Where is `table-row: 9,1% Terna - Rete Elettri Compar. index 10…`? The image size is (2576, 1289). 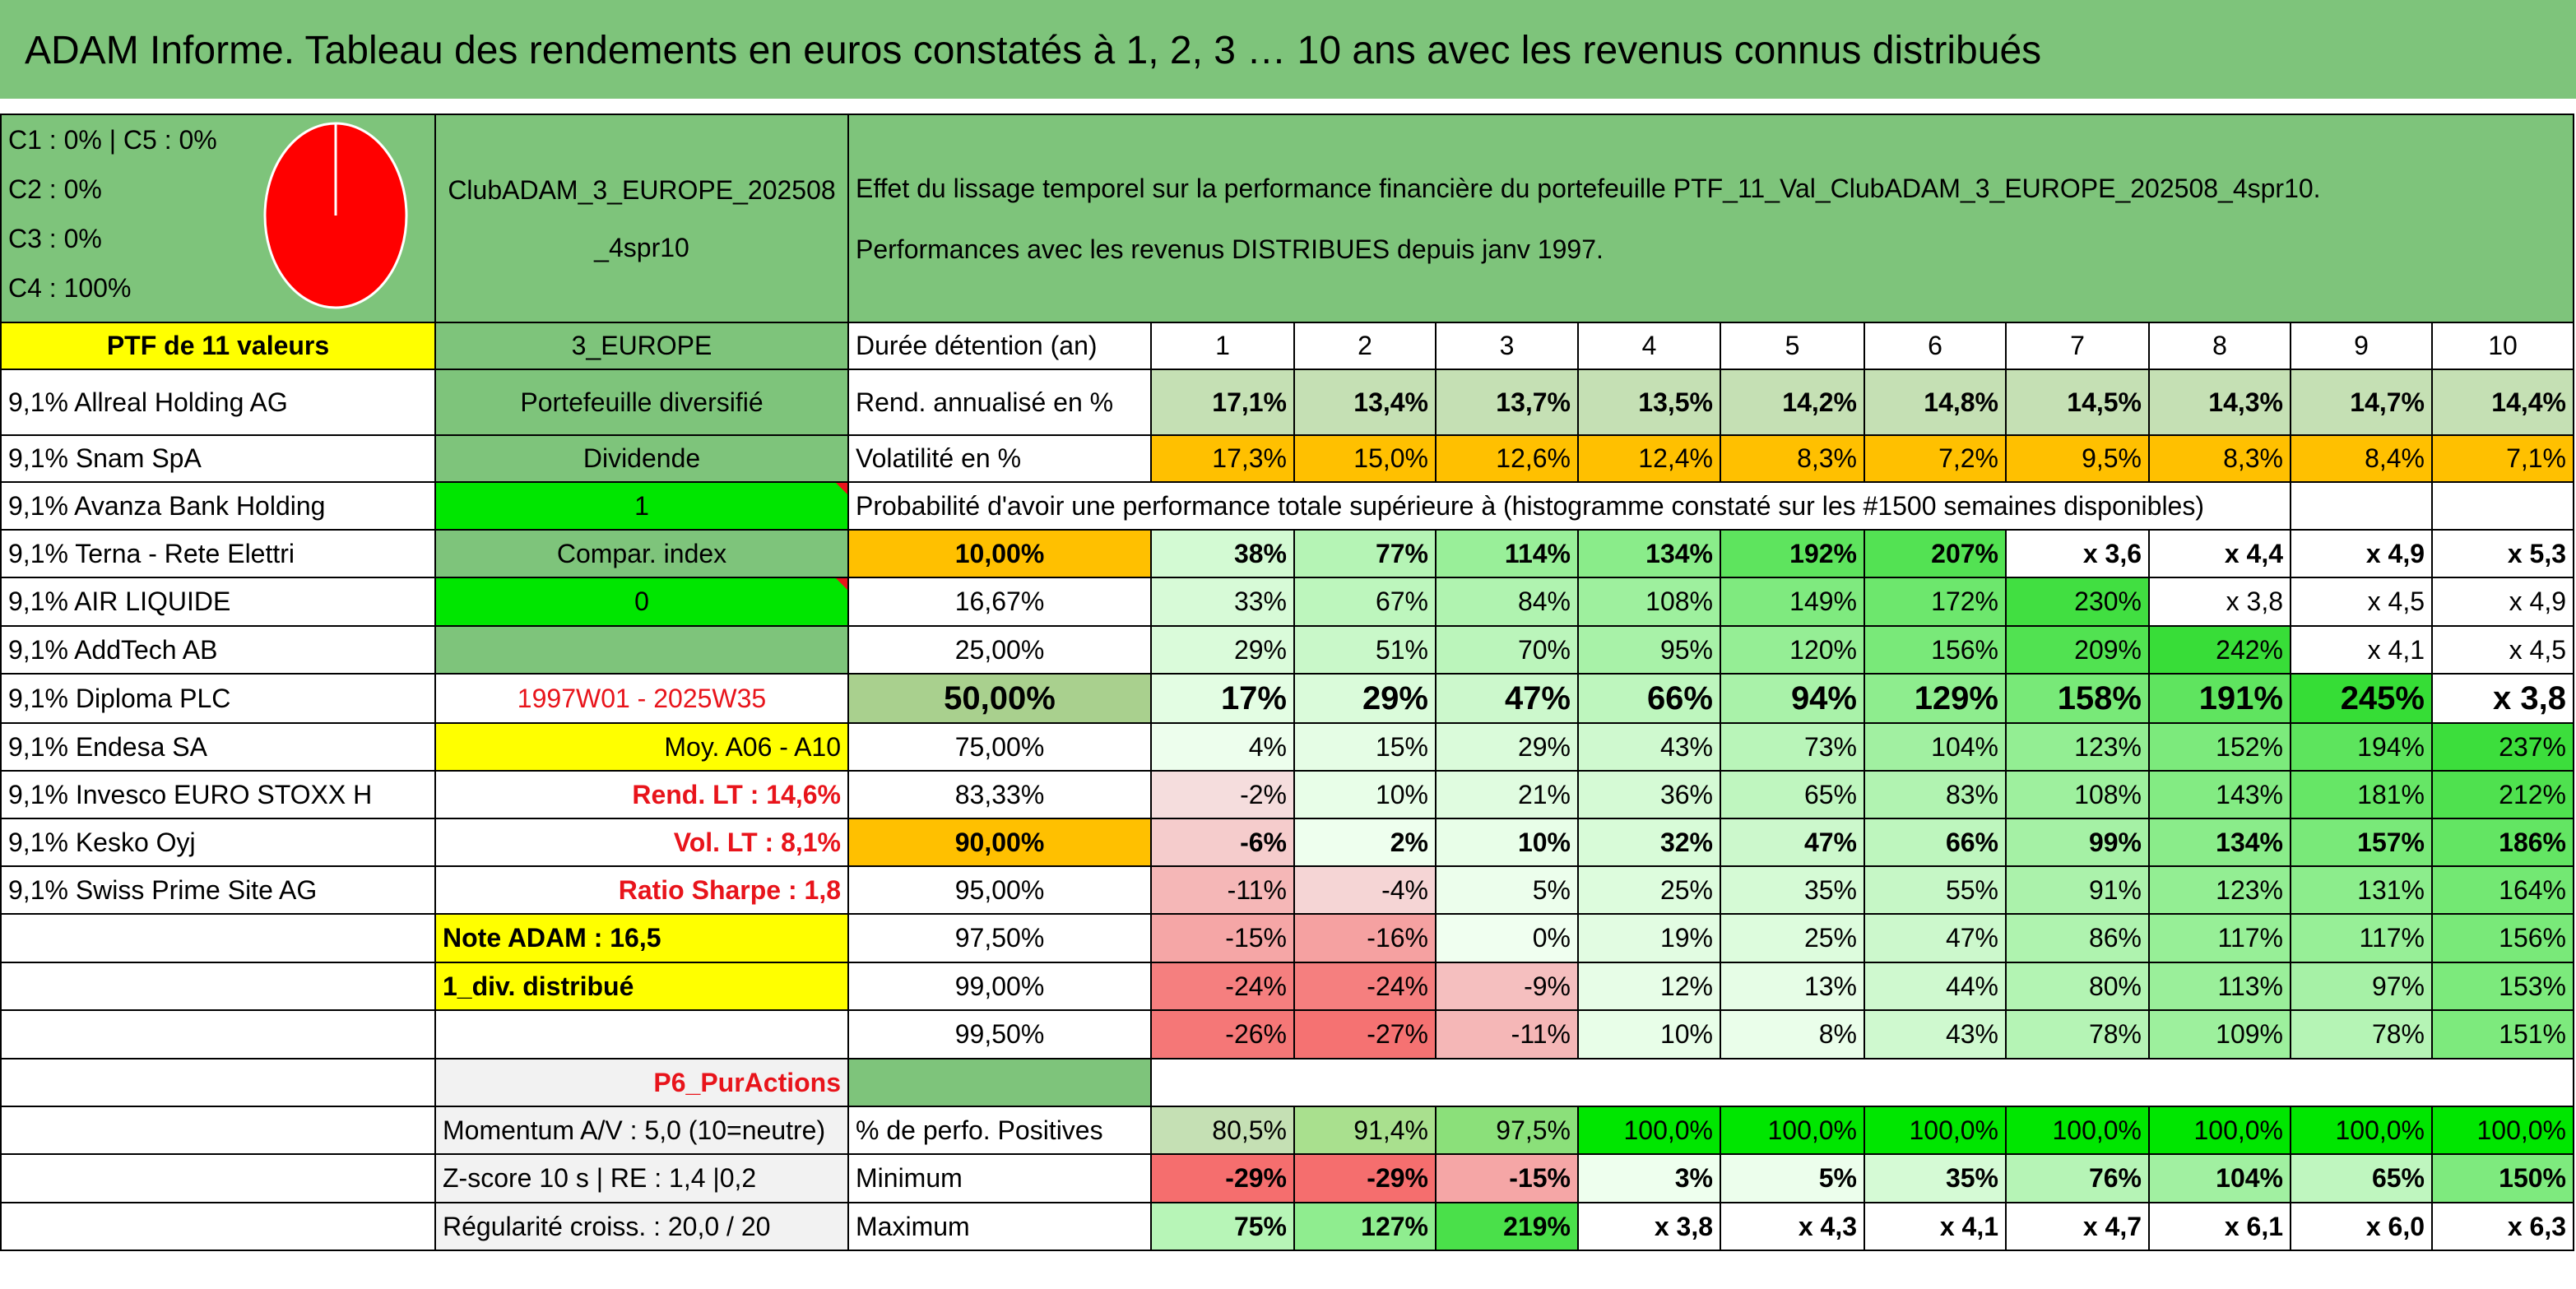 table-row: 9,1% Terna - Rete Elettri Compar. index 10… is located at coordinates (1287, 553).